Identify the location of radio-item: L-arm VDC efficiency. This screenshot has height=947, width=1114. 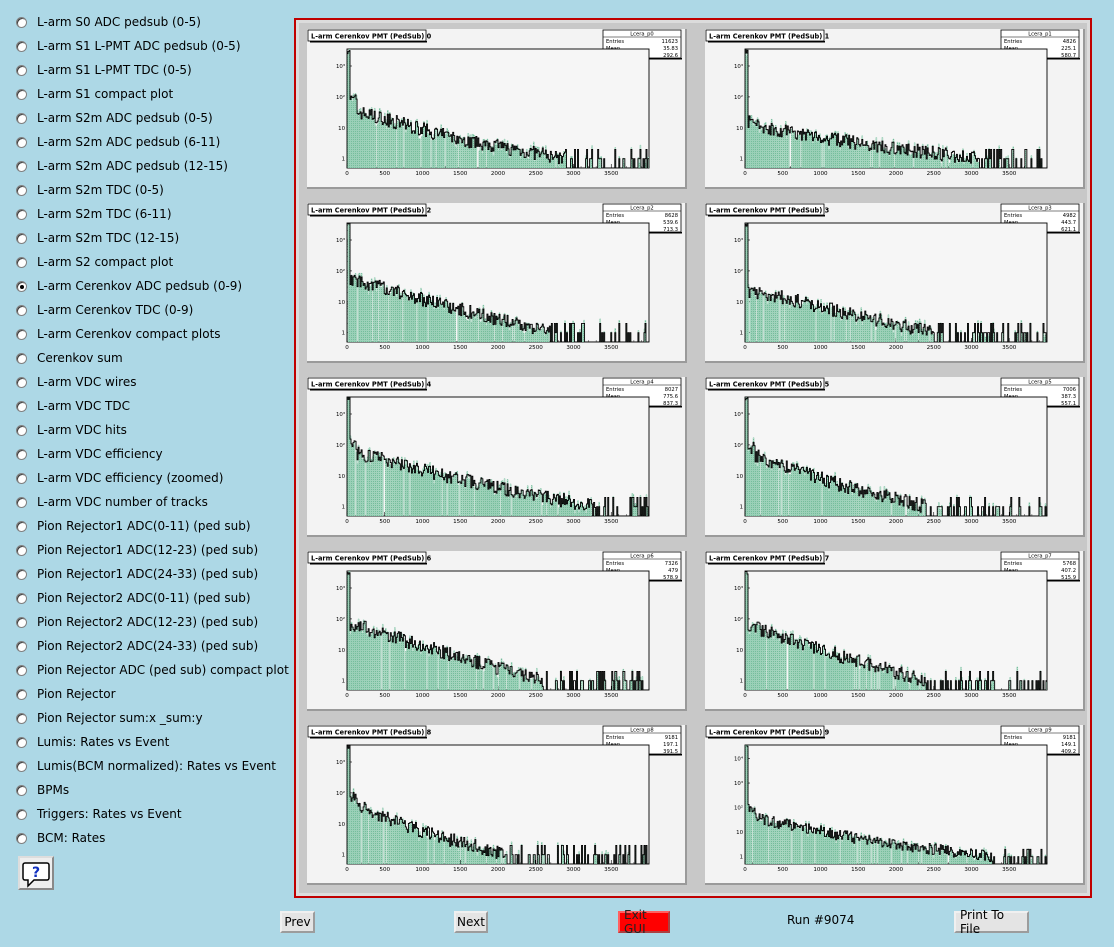
(89, 454).